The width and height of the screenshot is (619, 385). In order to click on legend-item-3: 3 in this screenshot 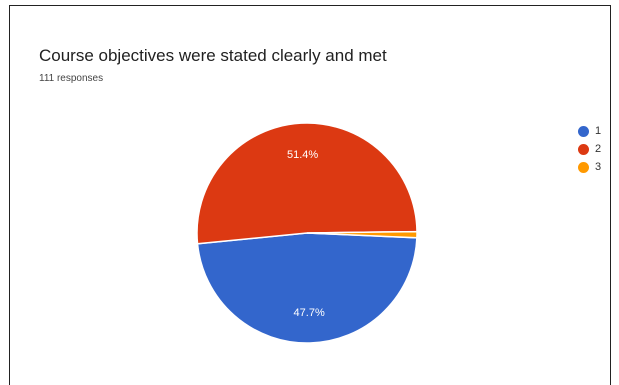, I will do `click(589, 167)`.